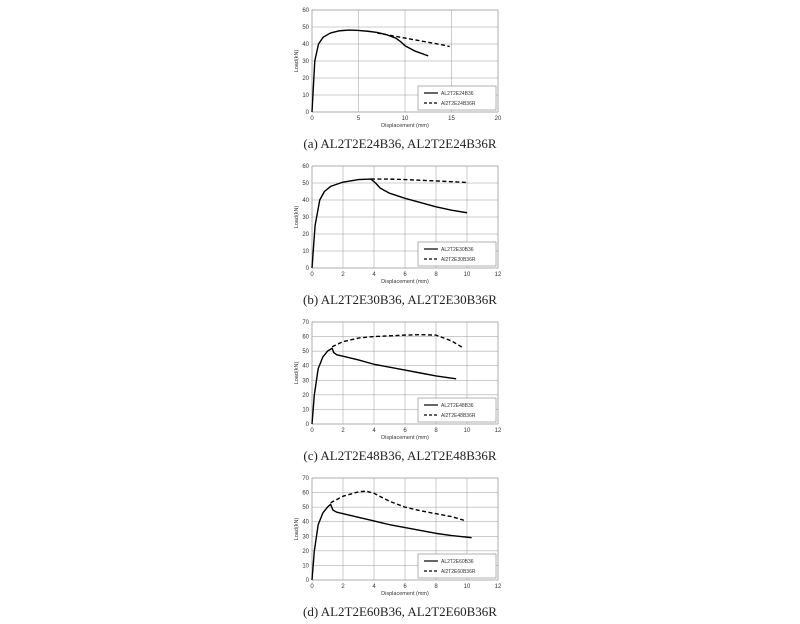 This screenshot has height=624, width=800. What do you see at coordinates (359, 119) in the screenshot?
I see `x-tick-label: 5` at bounding box center [359, 119].